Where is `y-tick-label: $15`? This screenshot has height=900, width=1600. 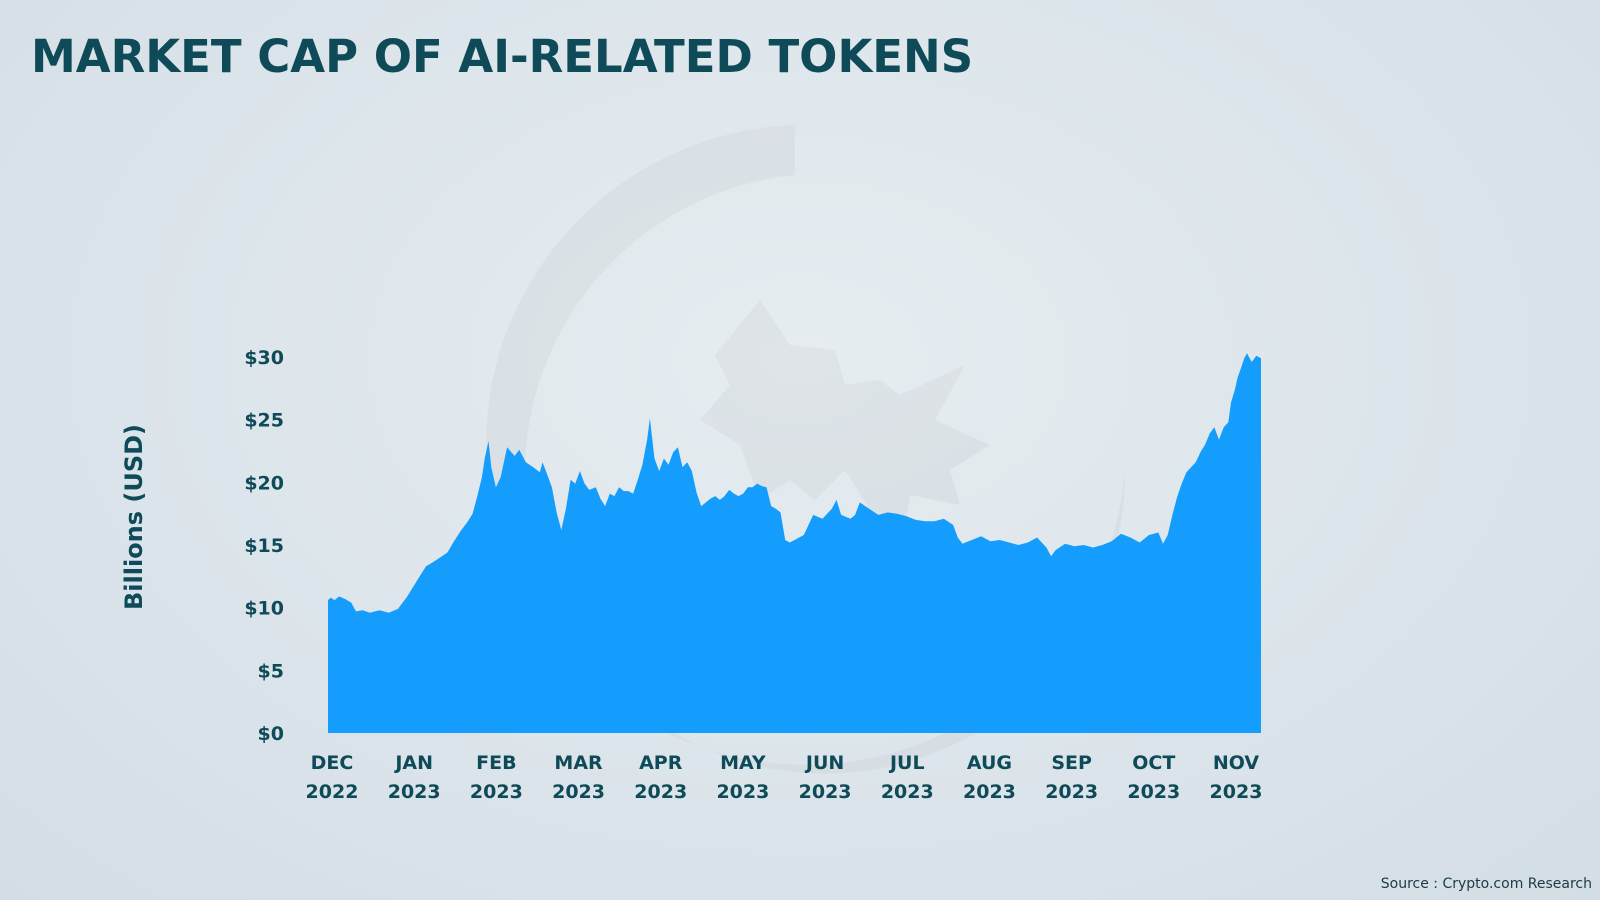 y-tick-label: $15 is located at coordinates (264, 546).